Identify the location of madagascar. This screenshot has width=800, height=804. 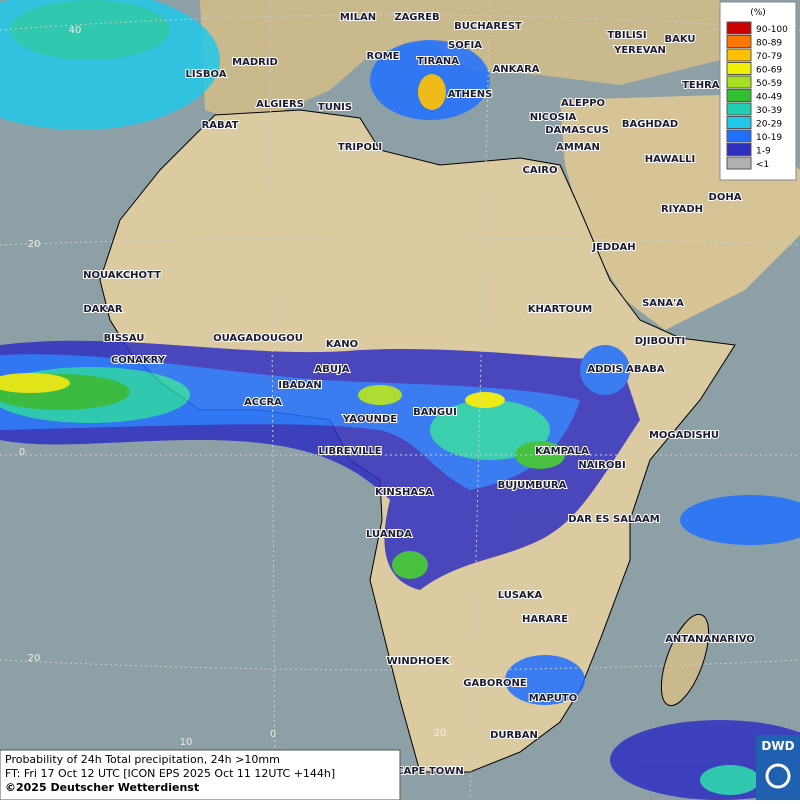
(685, 660).